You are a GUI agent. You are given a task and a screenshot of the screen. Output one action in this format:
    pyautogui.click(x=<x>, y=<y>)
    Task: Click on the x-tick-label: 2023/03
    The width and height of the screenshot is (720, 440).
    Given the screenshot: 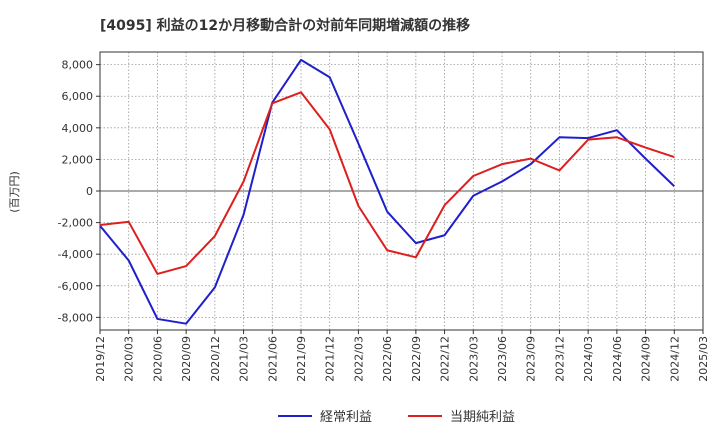 What is the action you would take?
    pyautogui.click(x=473, y=359)
    